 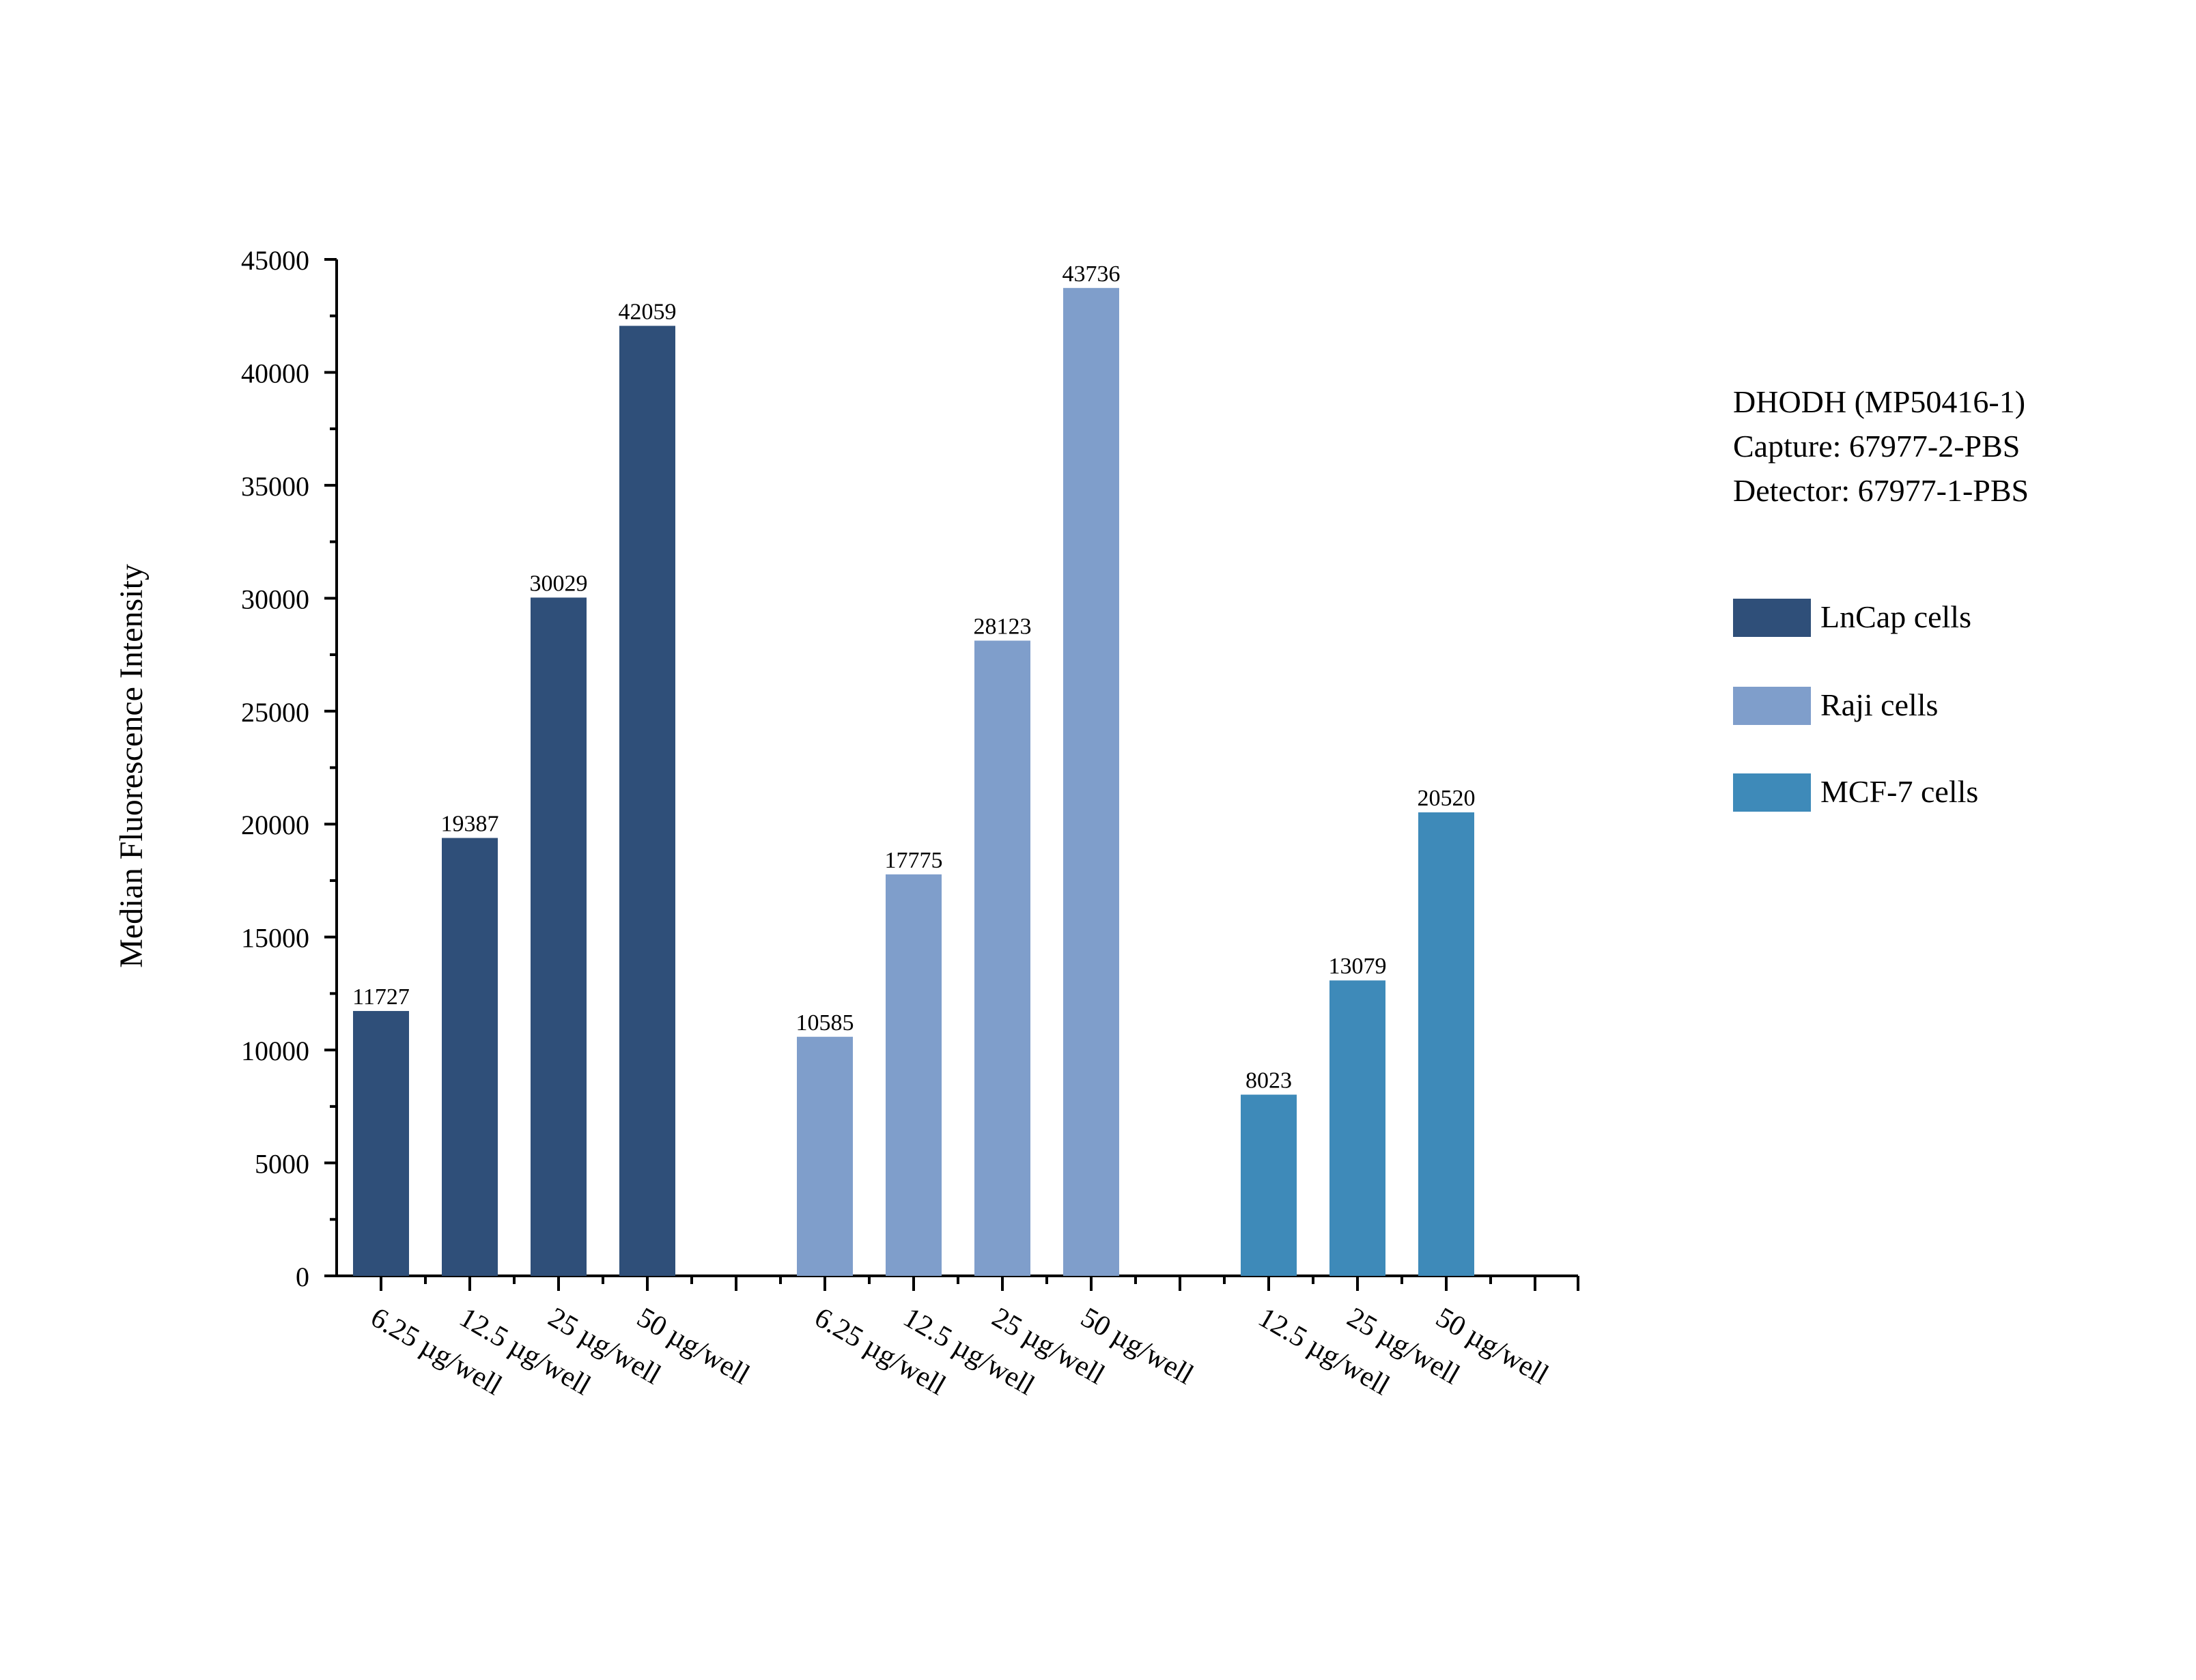 What do you see at coordinates (282, 1164) in the screenshot?
I see `y-tick-label: 5000` at bounding box center [282, 1164].